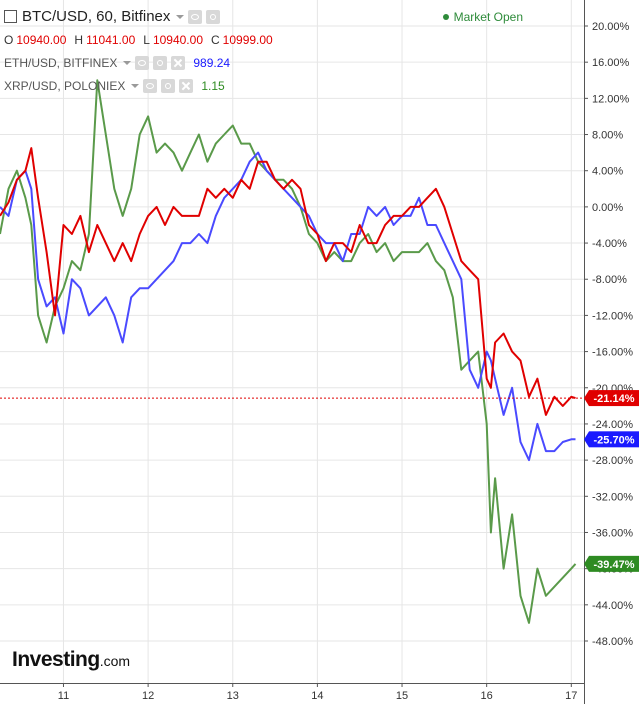  What do you see at coordinates (612, 497) in the screenshot?
I see `y-tick-label: -32.00%` at bounding box center [612, 497].